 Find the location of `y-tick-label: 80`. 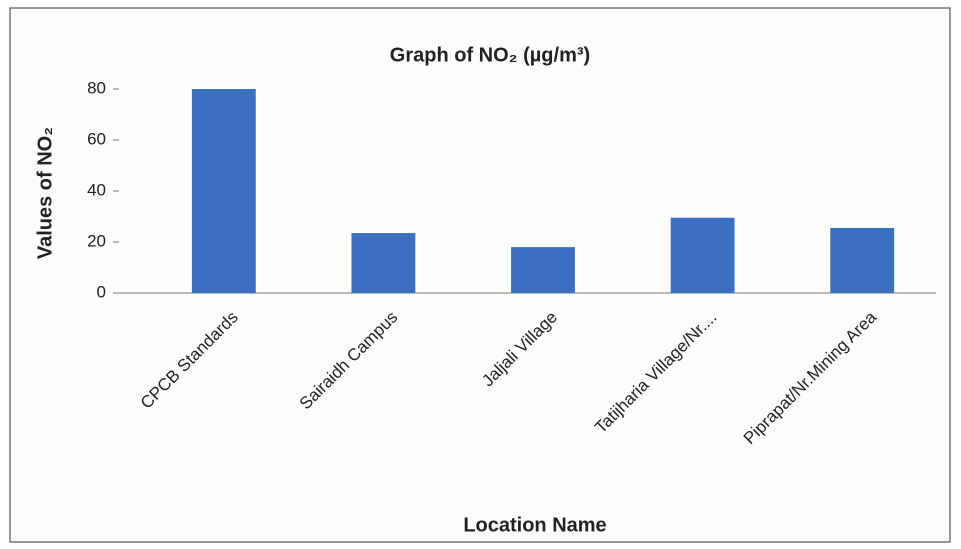

y-tick-label: 80 is located at coordinates (96, 87).